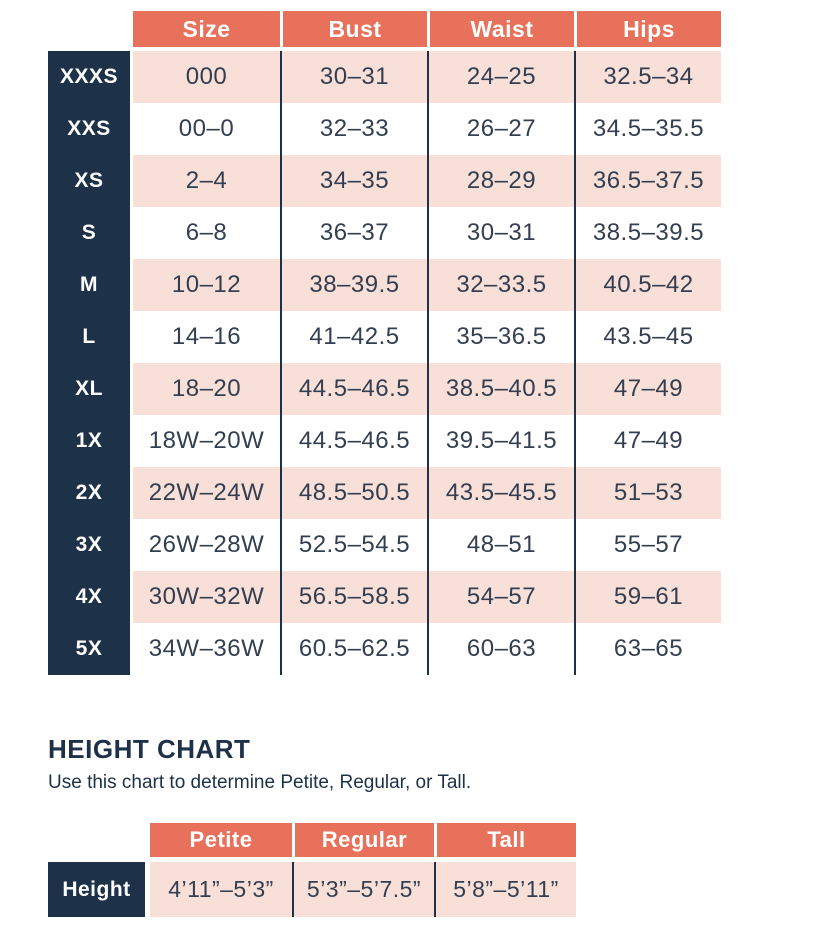 Image resolution: width=828 pixels, height=937 pixels. What do you see at coordinates (647, 545) in the screenshot?
I see `size-cell: 55–57` at bounding box center [647, 545].